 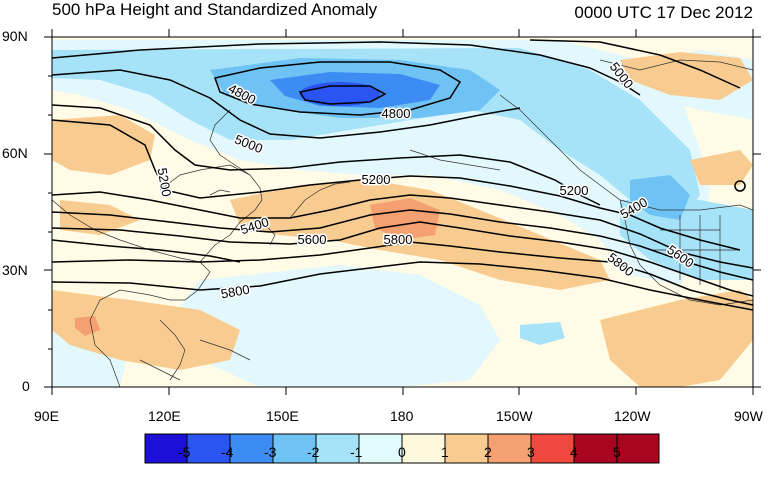 I want to click on lon-label: 150W, so click(x=514, y=416).